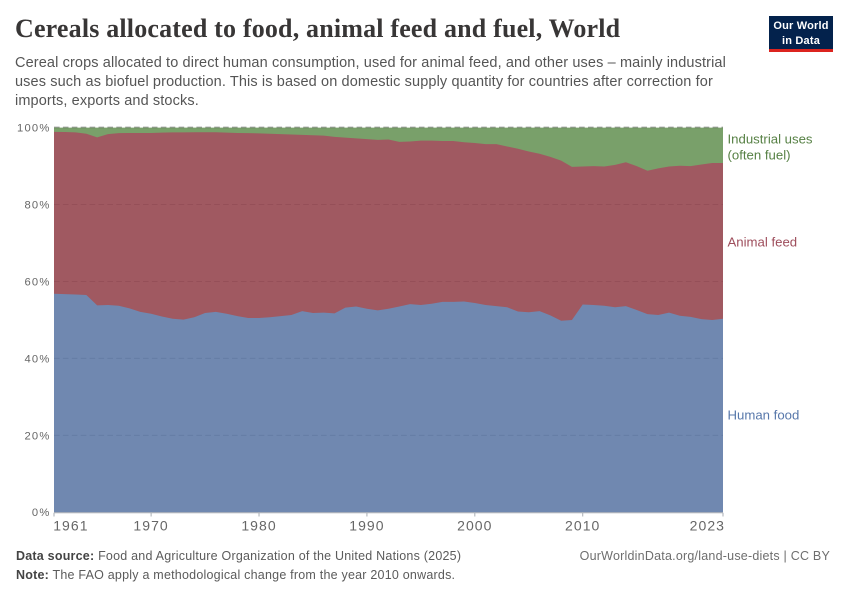  Describe the element at coordinates (763, 242) in the screenshot. I see `svg-text: Animal feed` at that location.